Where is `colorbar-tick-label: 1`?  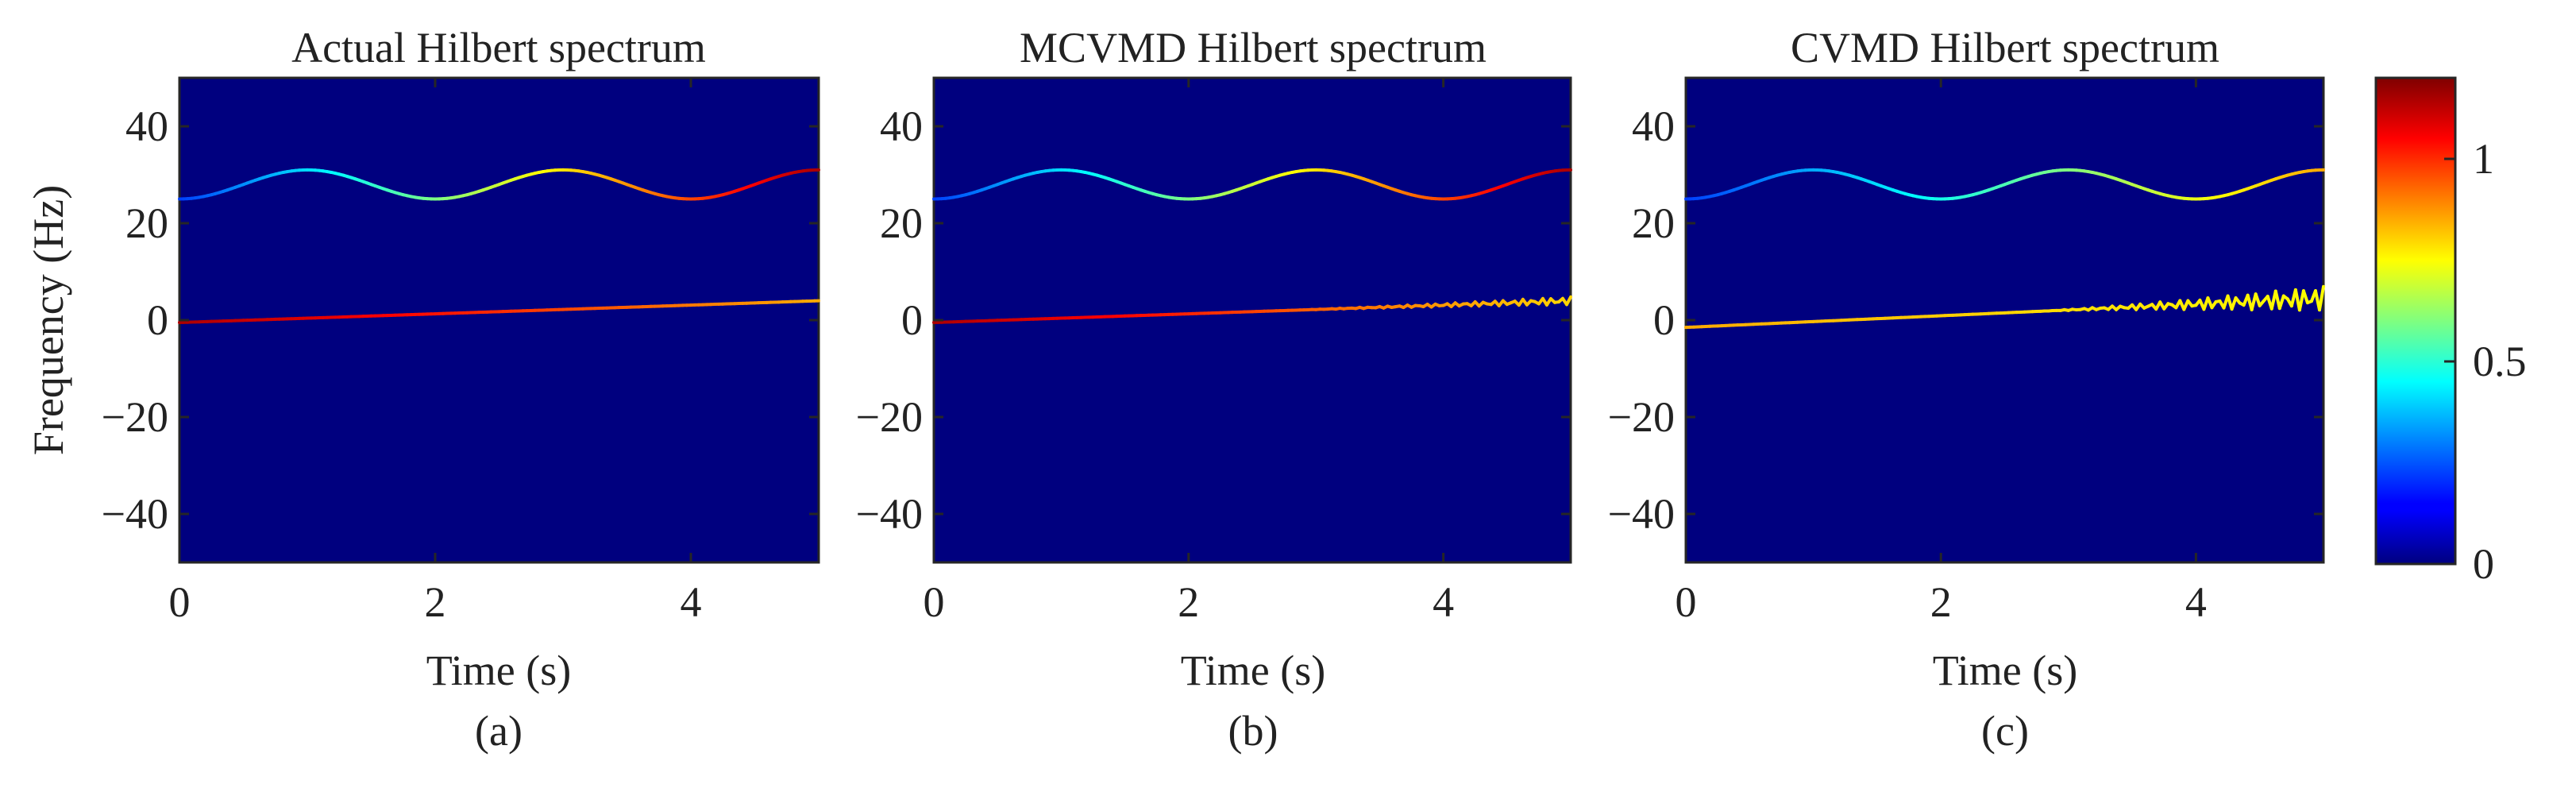 colorbar-tick-label: 1 is located at coordinates (2483, 159).